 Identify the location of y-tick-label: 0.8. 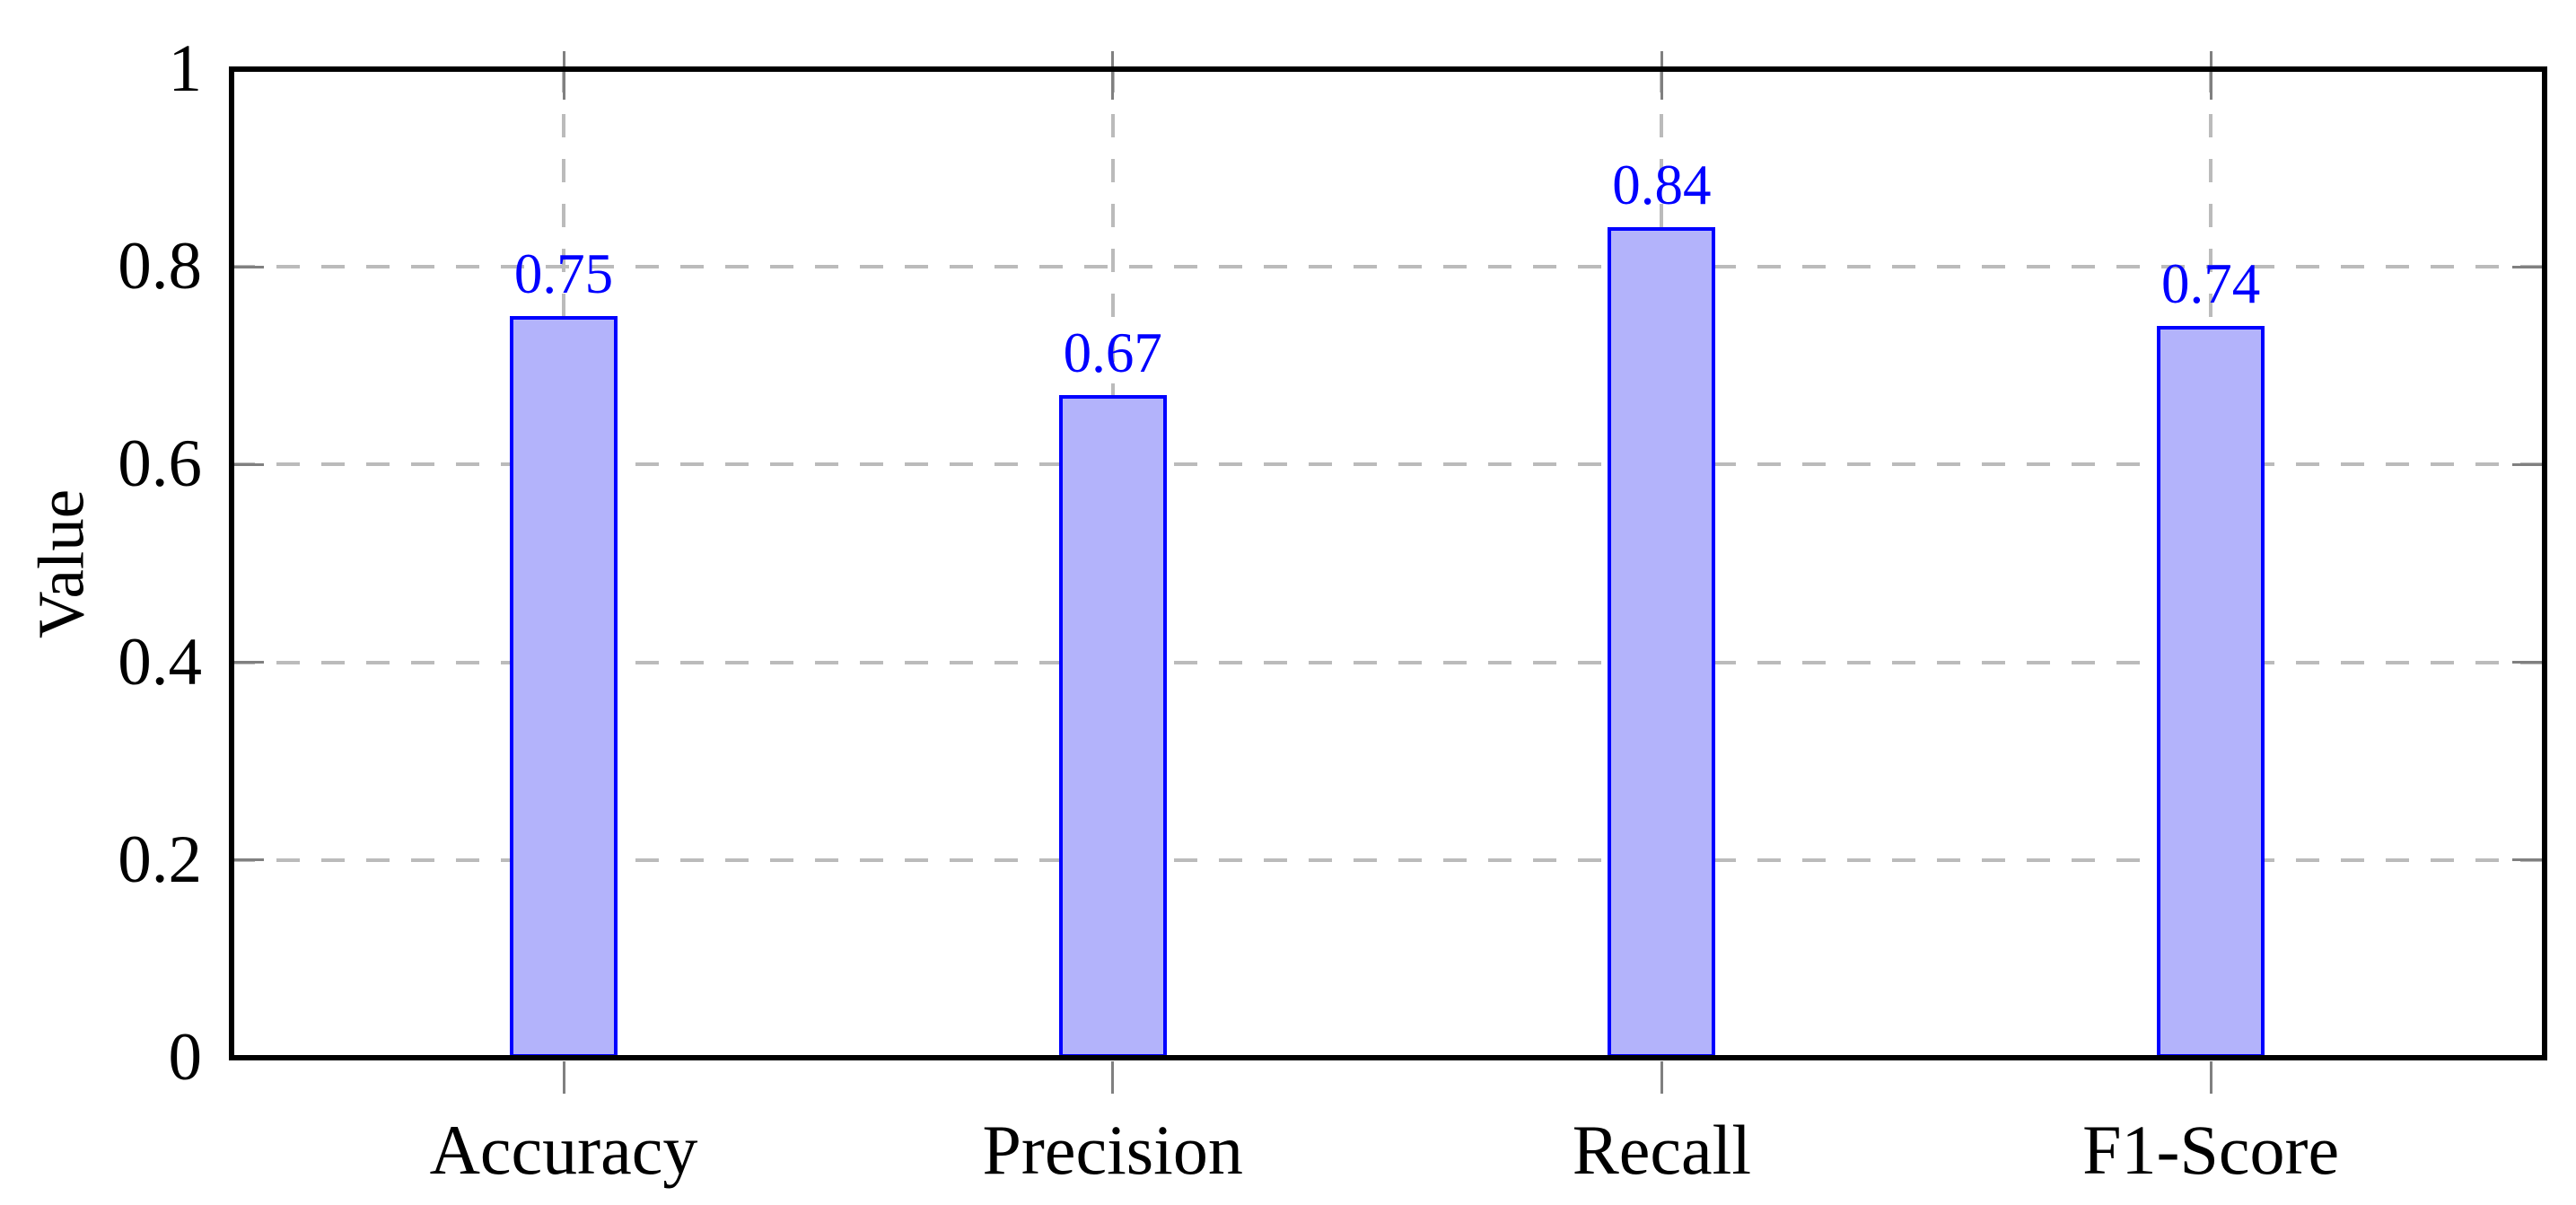
(160, 266).